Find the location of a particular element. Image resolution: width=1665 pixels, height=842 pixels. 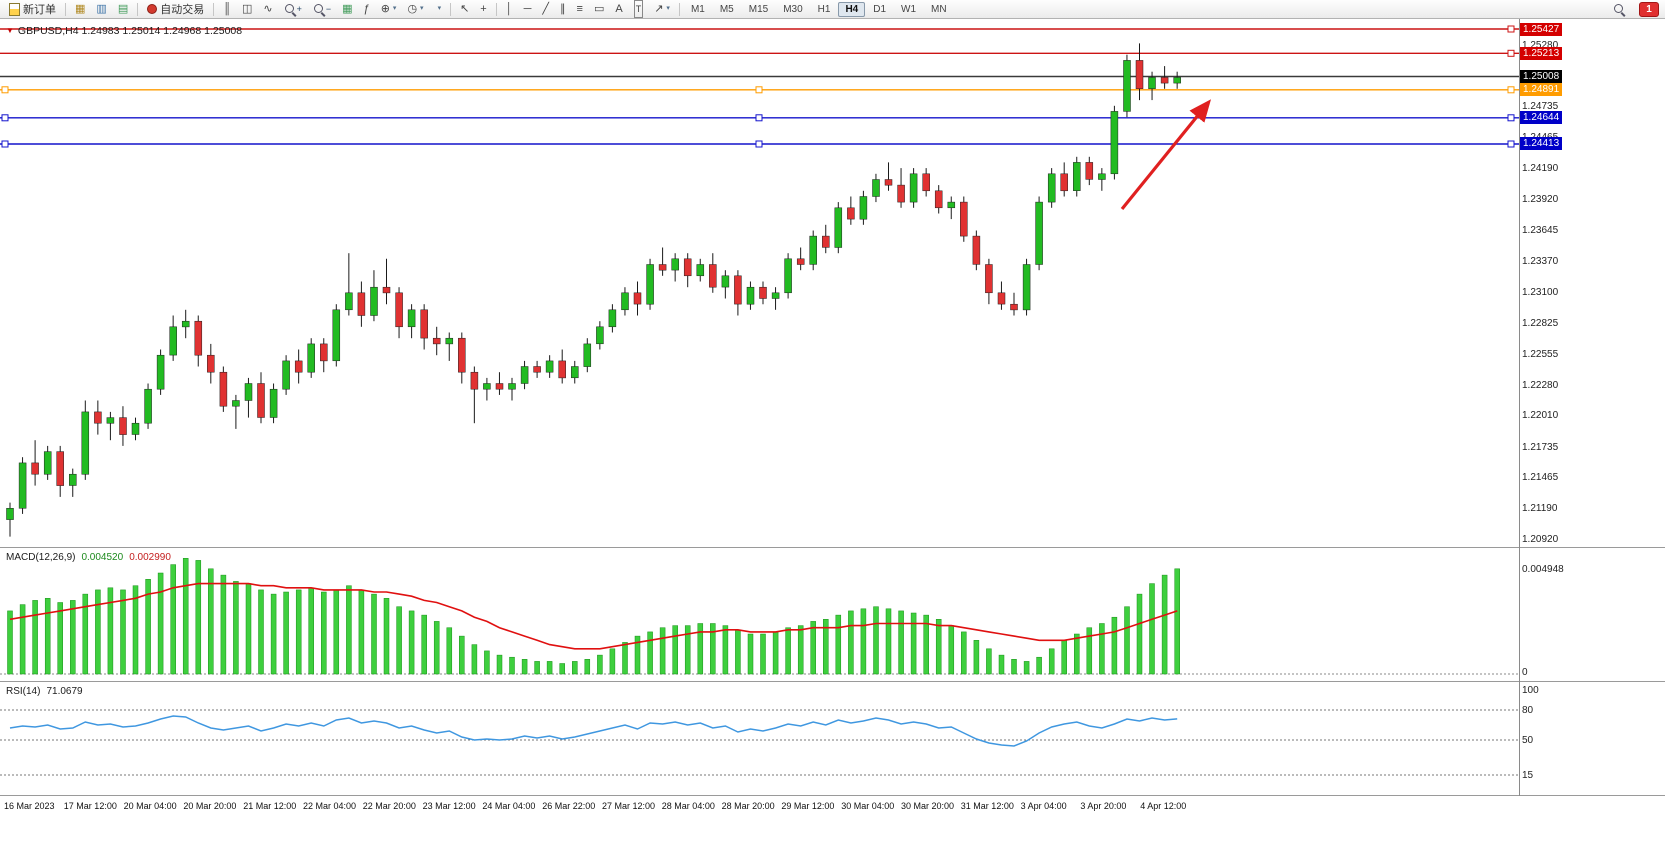

bar-chart-button: ║ is located at coordinates (227, 9).